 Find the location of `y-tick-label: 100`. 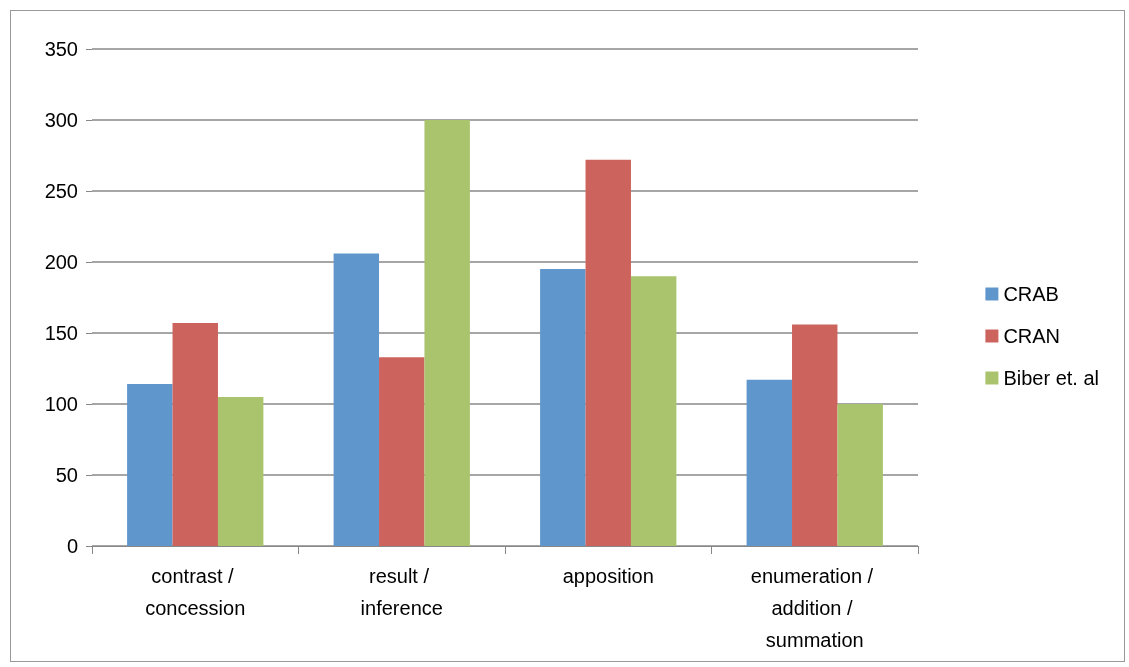

y-tick-label: 100 is located at coordinates (61, 404).